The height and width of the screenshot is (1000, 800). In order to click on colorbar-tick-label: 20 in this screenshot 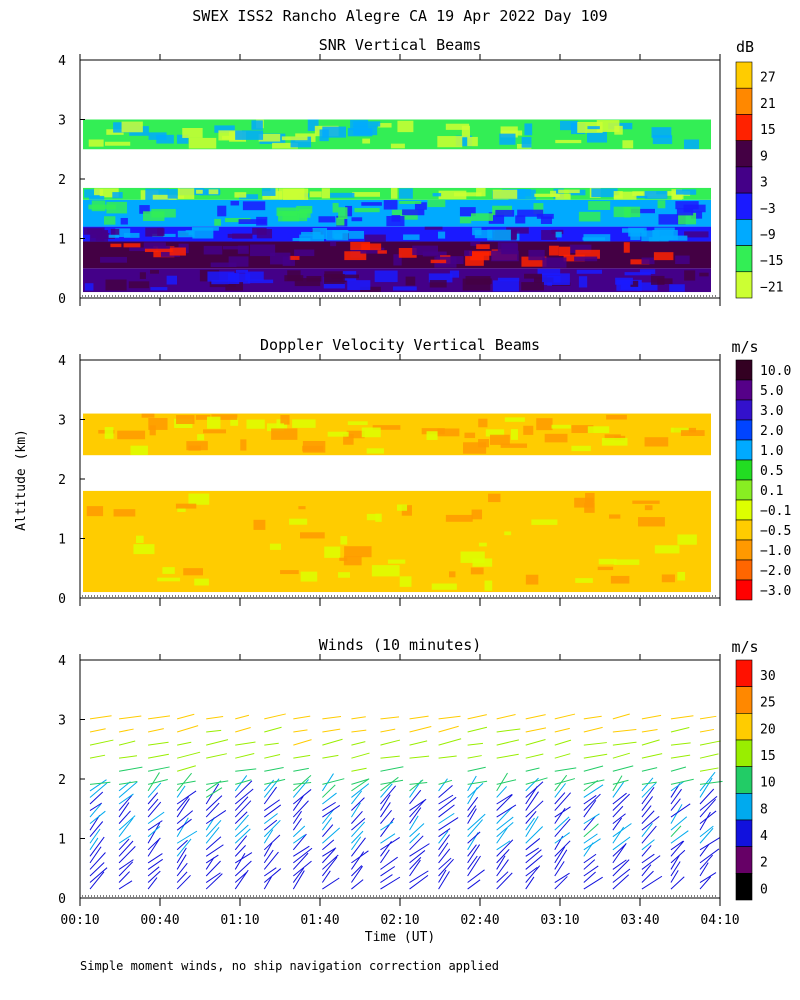, I will do `click(768, 729)`.